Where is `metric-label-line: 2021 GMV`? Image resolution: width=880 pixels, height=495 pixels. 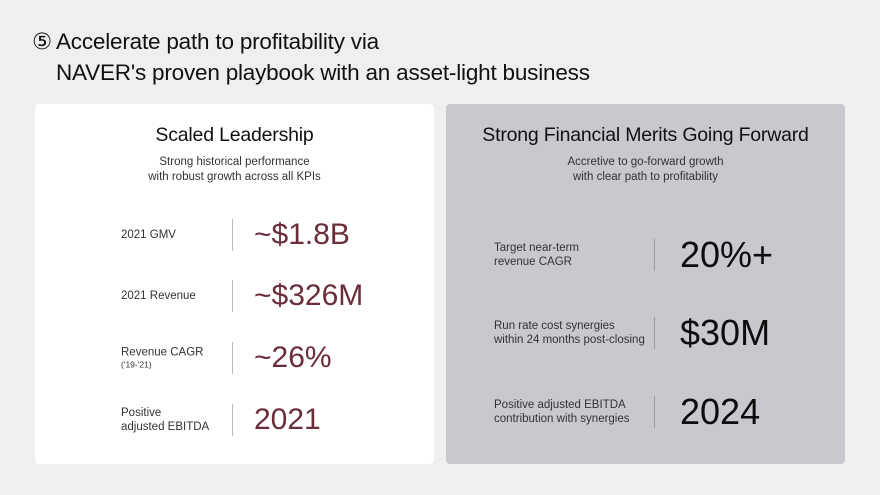
metric-label-line: 2021 GMV is located at coordinates (148, 235).